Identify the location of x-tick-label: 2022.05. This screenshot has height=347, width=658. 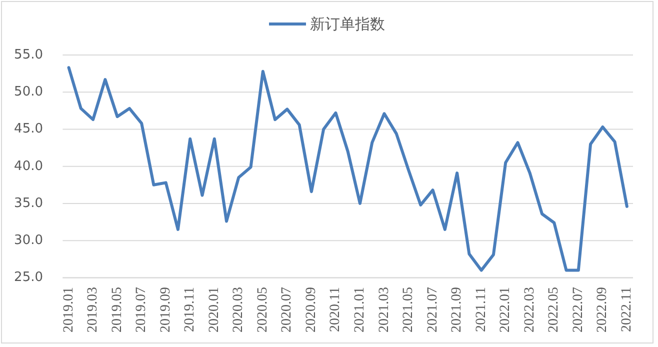
(554, 309).